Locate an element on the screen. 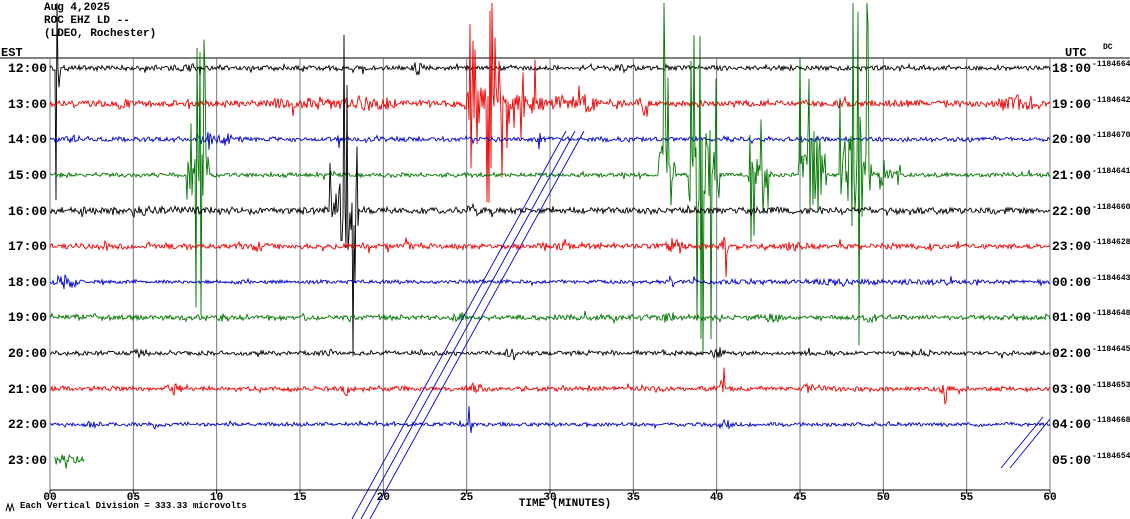 The width and height of the screenshot is (1130, 519). right-hour-label: 19:00 -1184642 is located at coordinates (1091, 103).